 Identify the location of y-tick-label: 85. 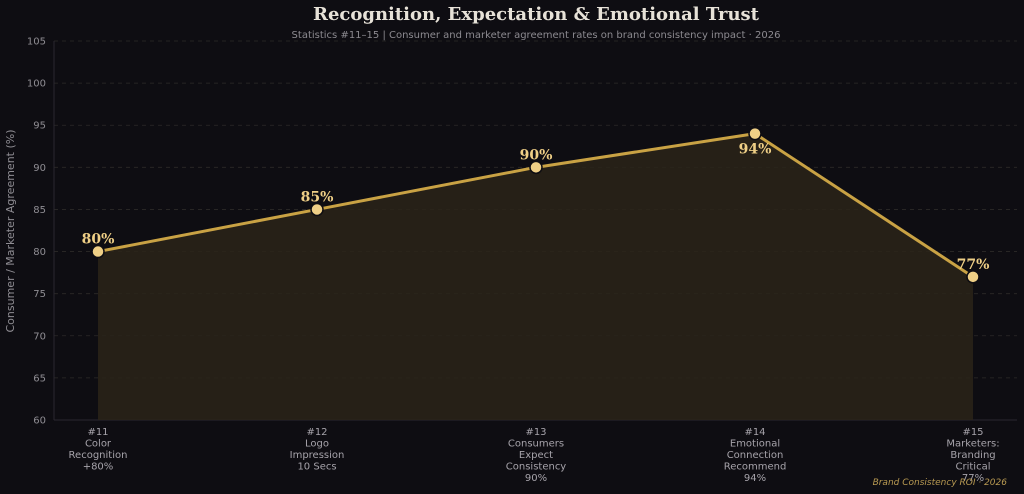
(39, 210).